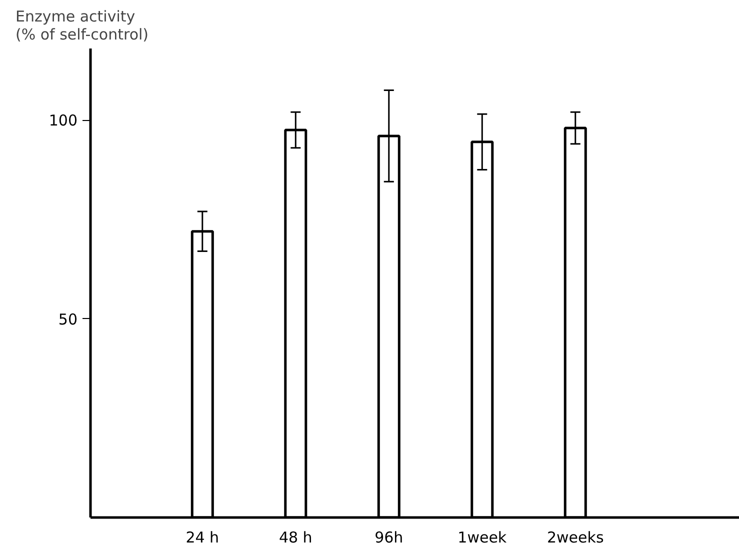 The height and width of the screenshot is (557, 739). I want to click on x-tick-label: 2weeks, so click(575, 537).